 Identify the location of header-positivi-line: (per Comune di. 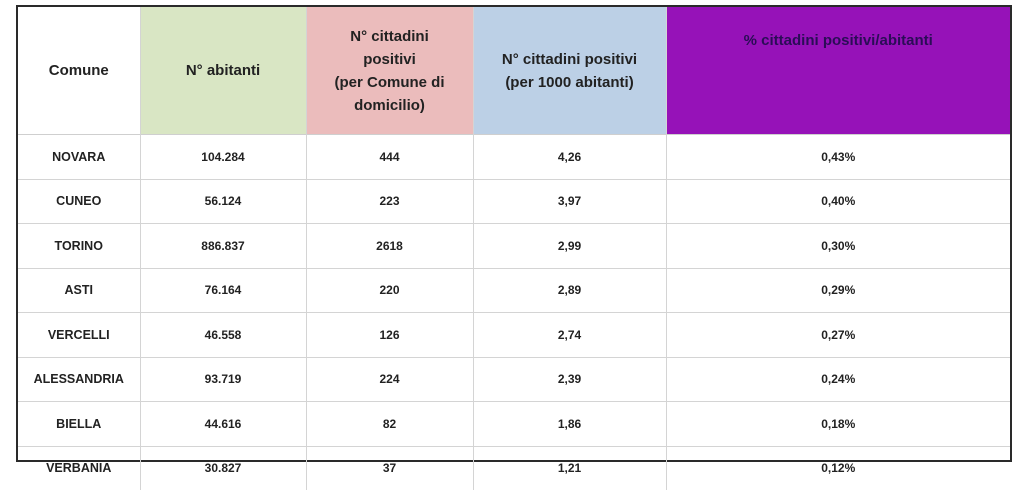
(389, 82).